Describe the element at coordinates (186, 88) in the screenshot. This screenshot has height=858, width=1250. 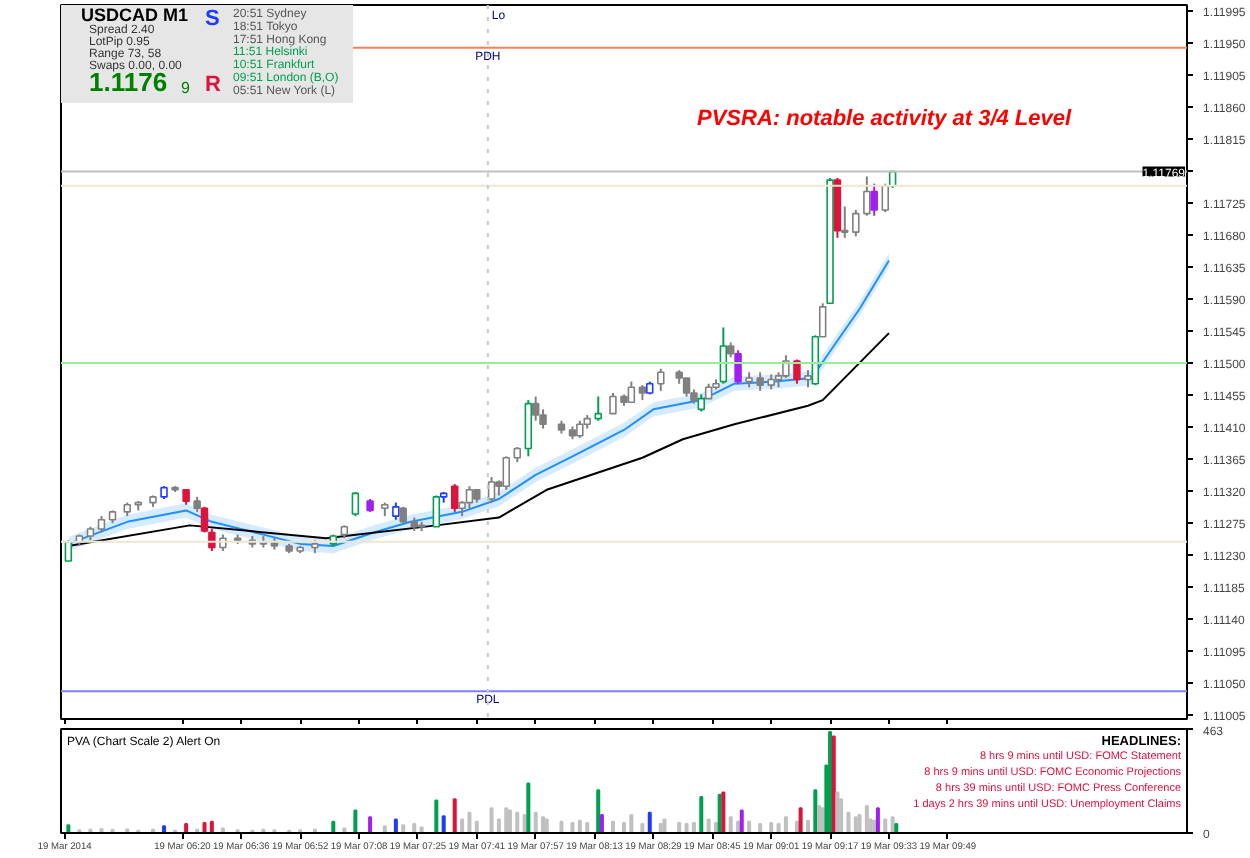
I see `annotation: 9` at that location.